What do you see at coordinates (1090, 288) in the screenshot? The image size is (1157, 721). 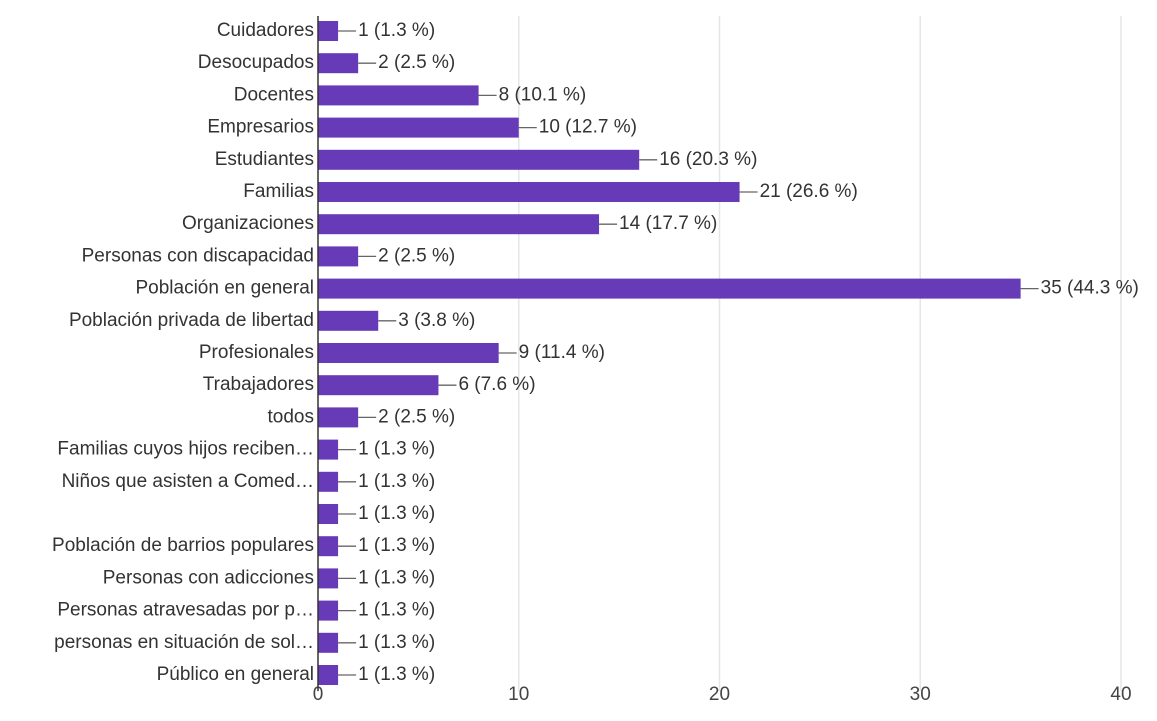 I see `data-label: 35 (44.3 %)` at bounding box center [1090, 288].